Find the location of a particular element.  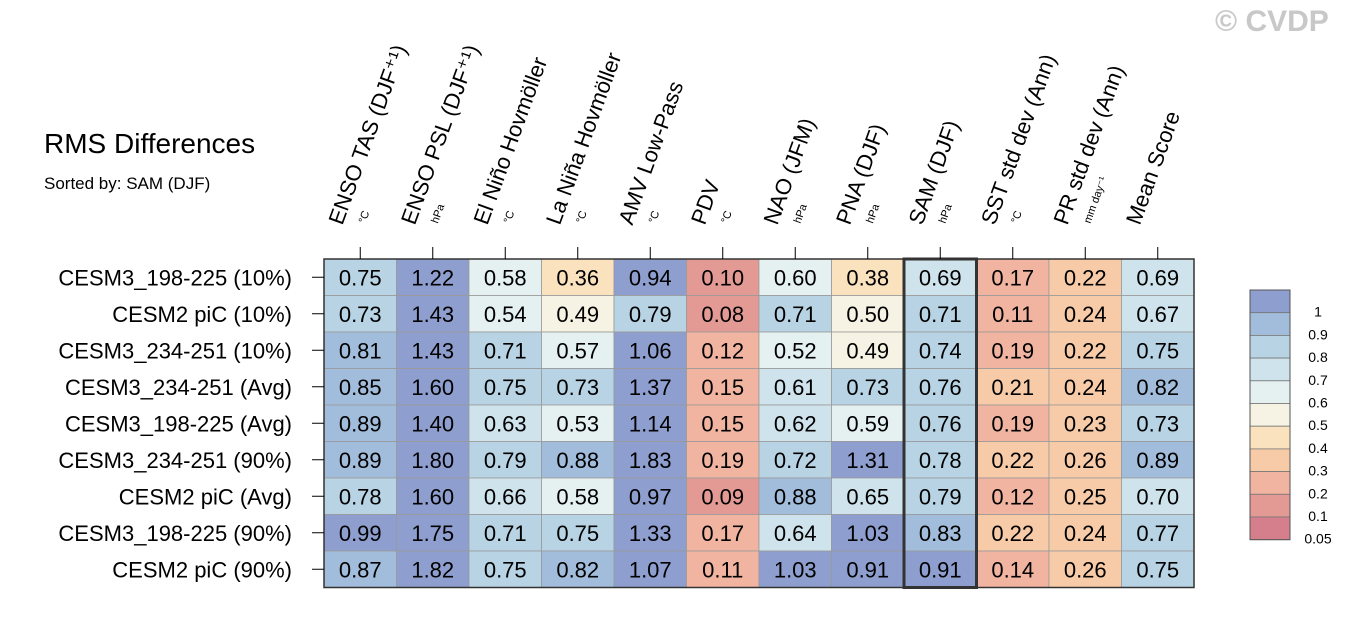

cell-value-label: 1.22 is located at coordinates (432, 277).